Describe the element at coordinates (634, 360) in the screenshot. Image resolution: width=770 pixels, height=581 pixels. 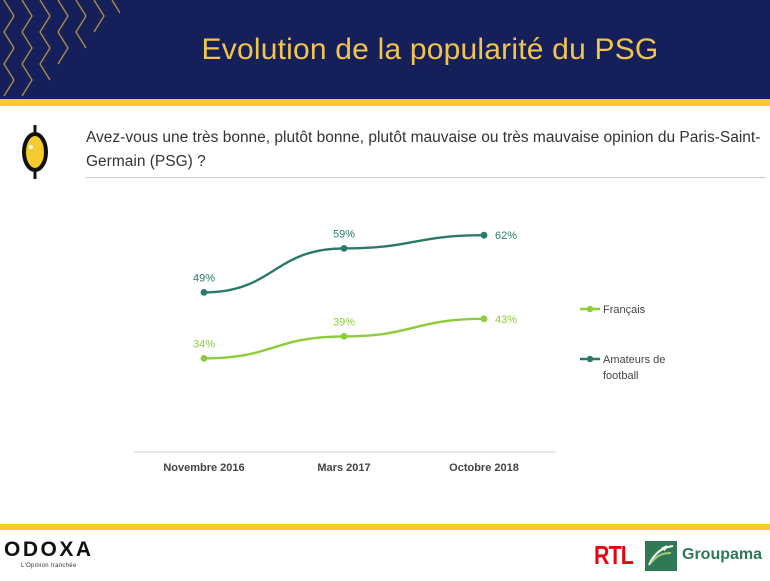
I see `legend-label: Amateurs de` at that location.